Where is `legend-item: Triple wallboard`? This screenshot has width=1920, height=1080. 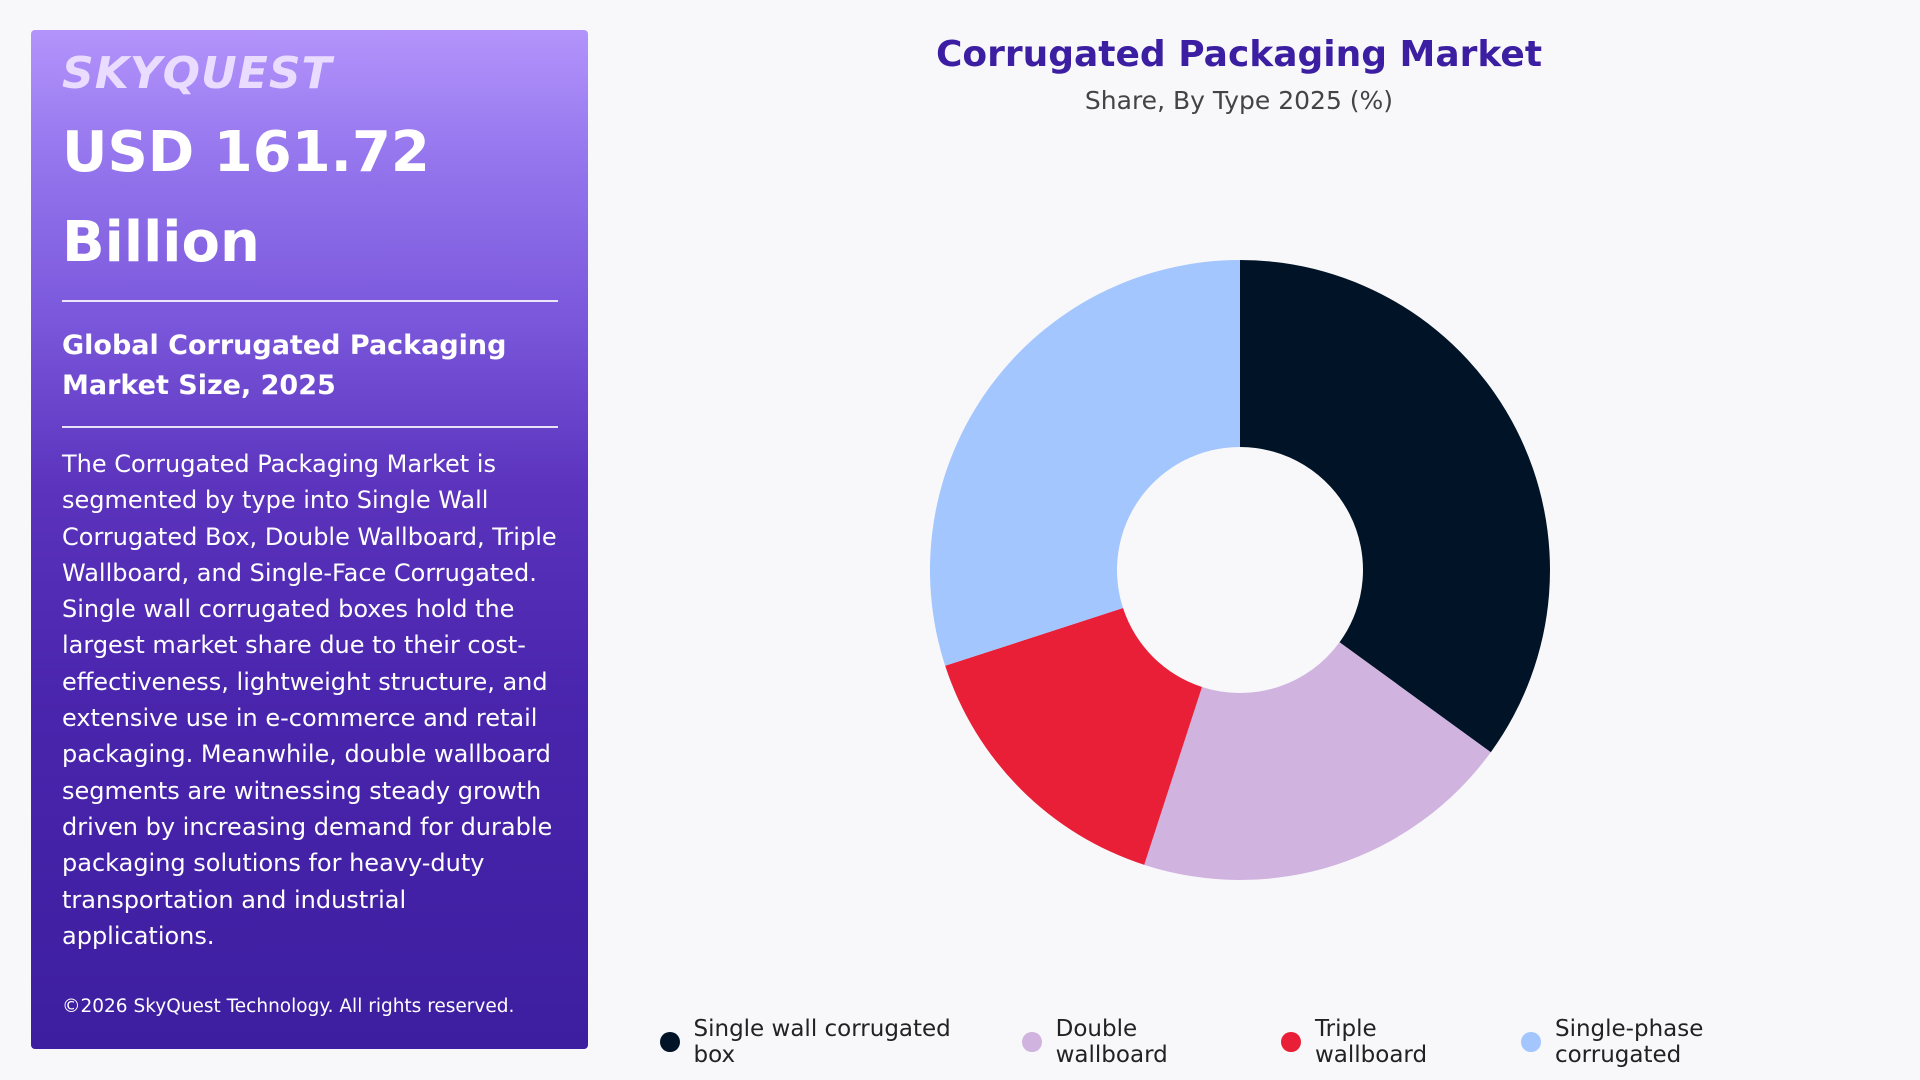
legend-item: Triple wallboard is located at coordinates (1386, 1042).